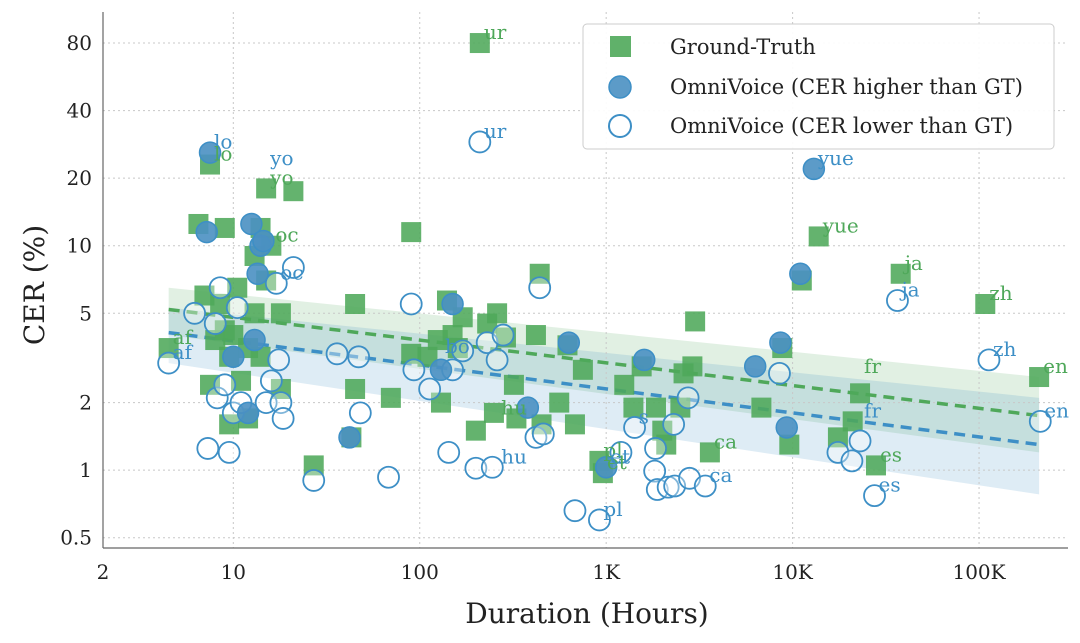  I want to click on y-tick-label: 10, so click(79, 246).